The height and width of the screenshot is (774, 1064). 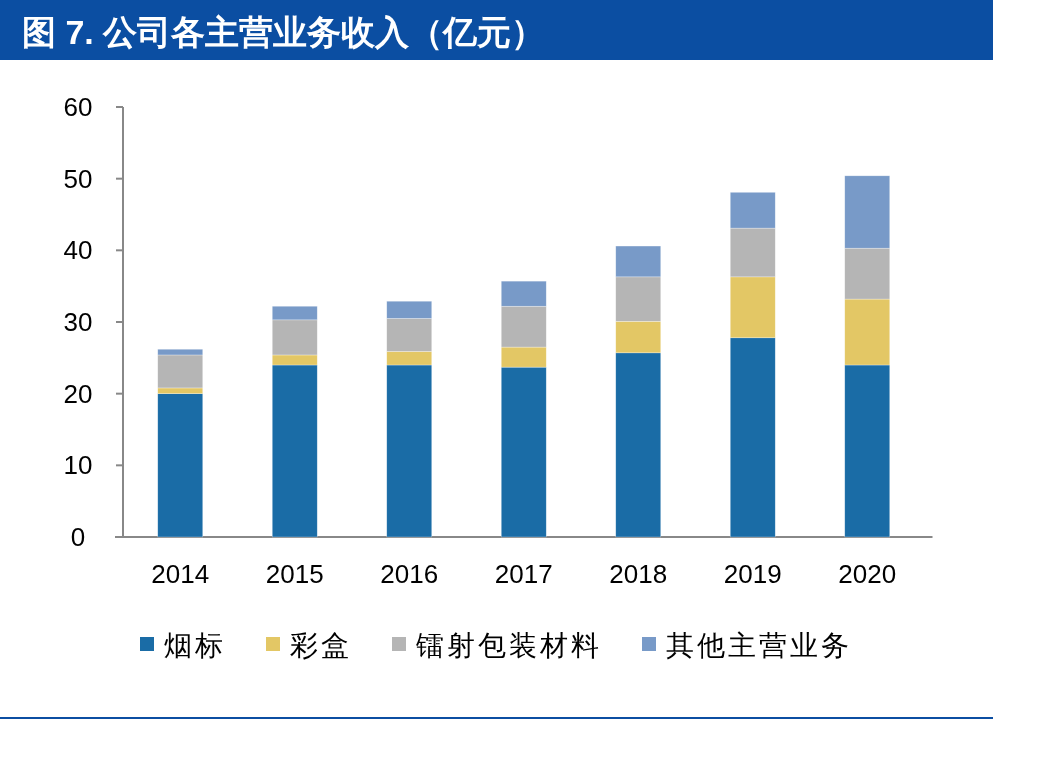 I want to click on y-tick-label: 50, so click(x=78, y=178).